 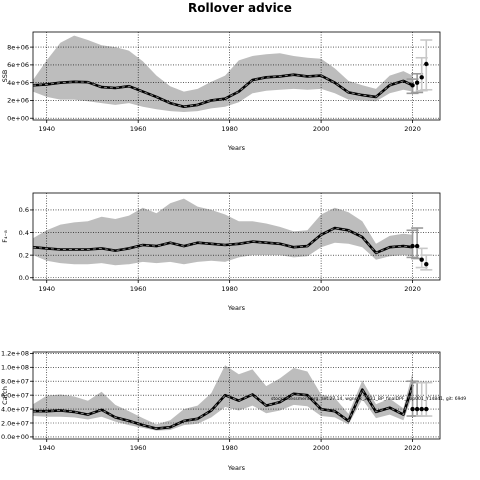 What do you see at coordinates (15, 382) in the screenshot?
I see `y-tick-label: 8.0e+07` at bounding box center [15, 382].